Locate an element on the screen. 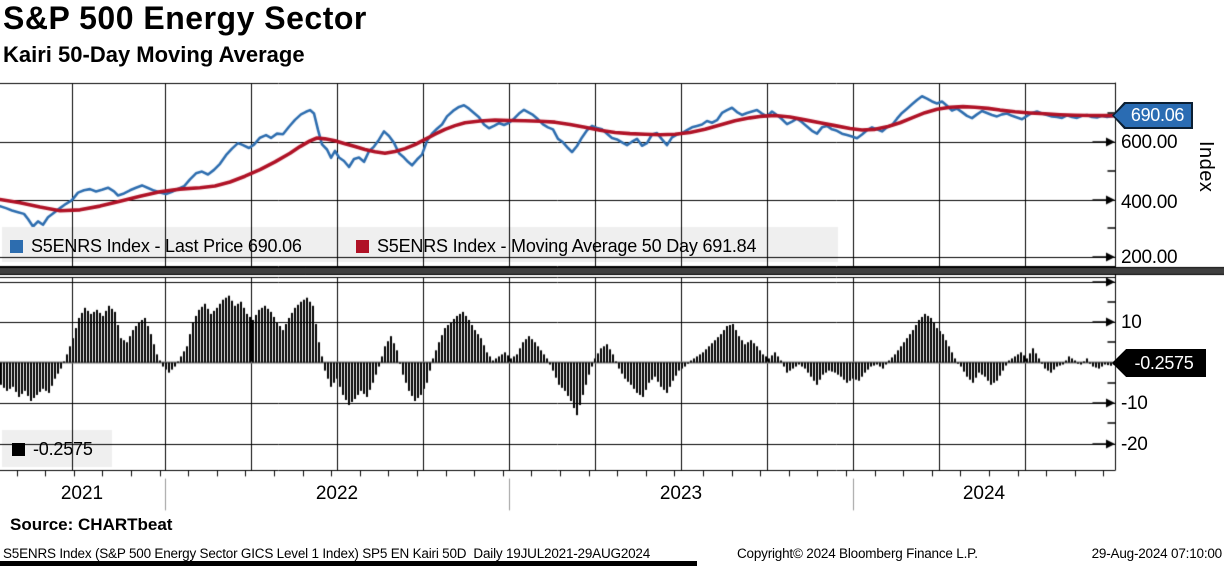 This screenshot has height=566, width=1224. x-label-2021: 2021 is located at coordinates (82, 493).